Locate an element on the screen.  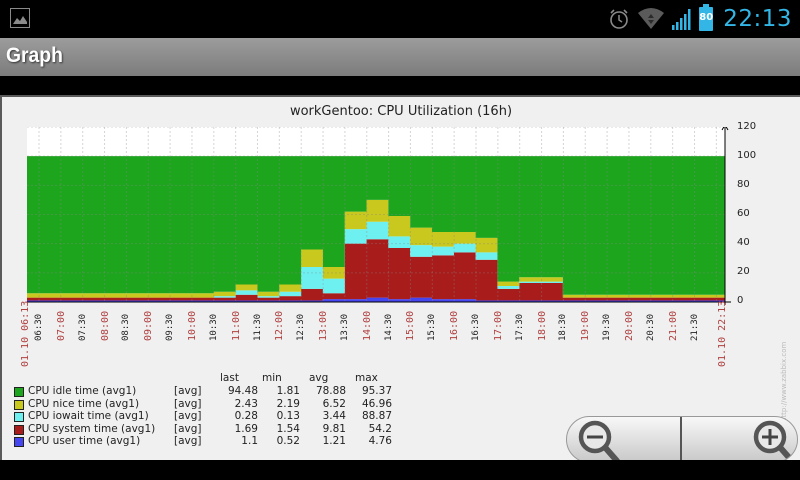
x-axis-label: 08:00 is located at coordinates (105, 325).